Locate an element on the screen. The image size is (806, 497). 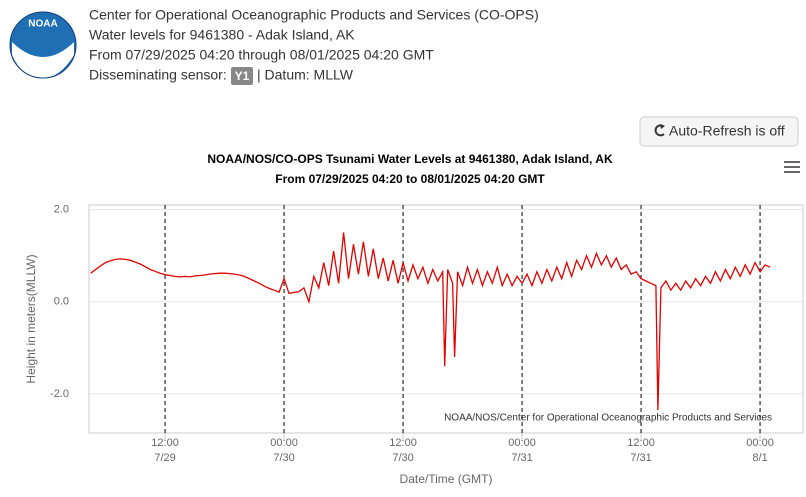
sensor-badge is located at coordinates (242, 76).